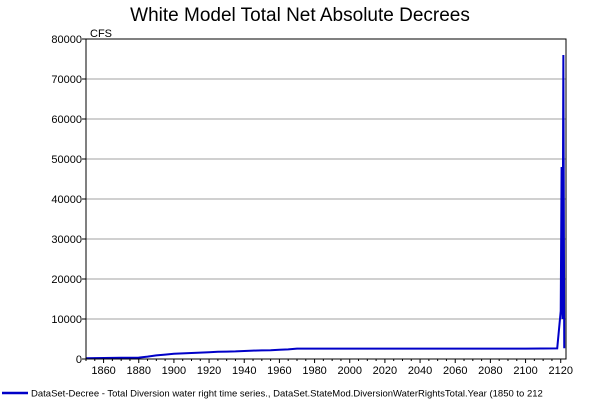 The image size is (600, 400). I want to click on x-tick-label: 1980, so click(314, 371).